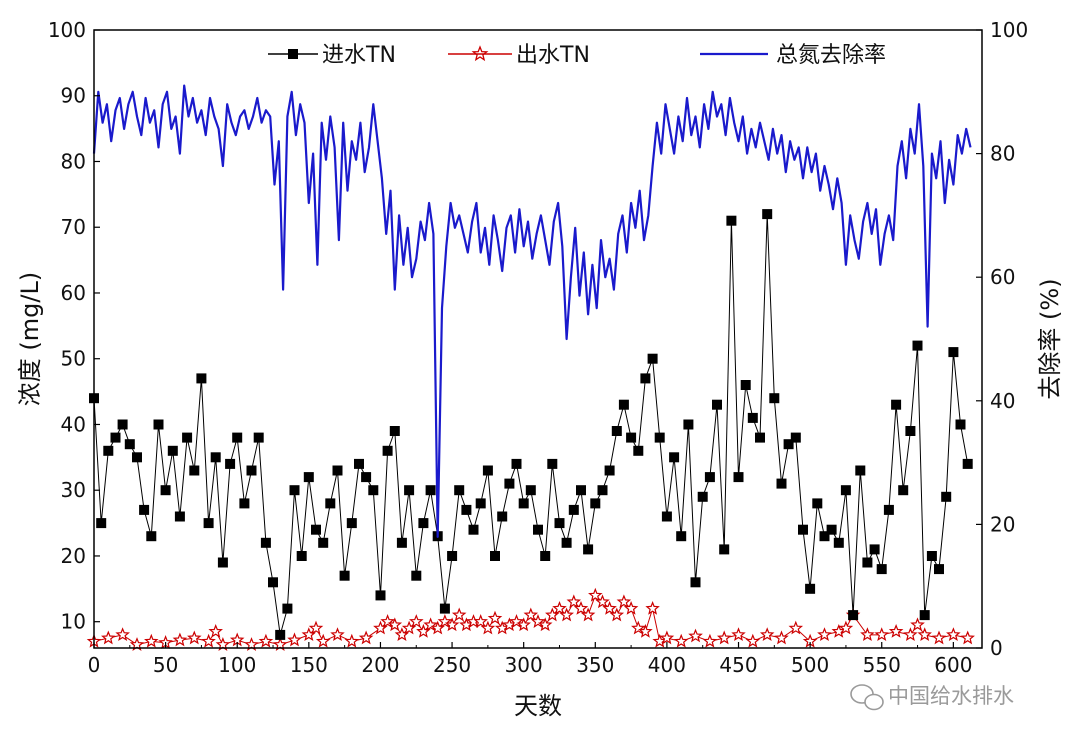  Describe the element at coordinates (1002, 277) in the screenshot. I see `y-right-tick-label: 60` at that location.